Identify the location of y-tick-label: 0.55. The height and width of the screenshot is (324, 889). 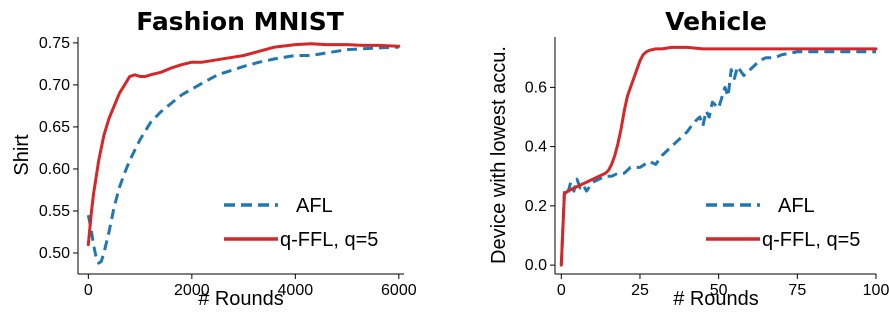
(54, 211).